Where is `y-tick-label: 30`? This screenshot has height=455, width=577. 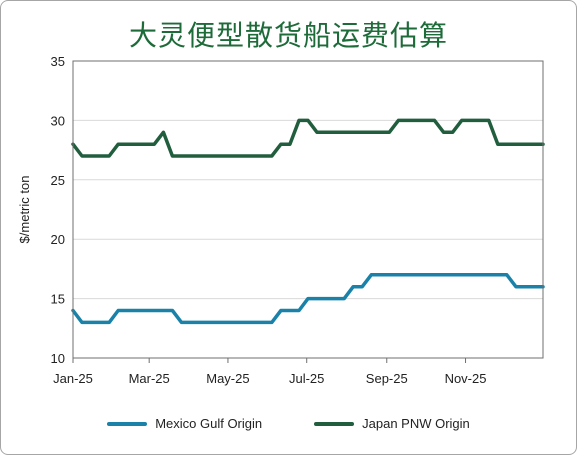
y-tick-label: 30 is located at coordinates (58, 120).